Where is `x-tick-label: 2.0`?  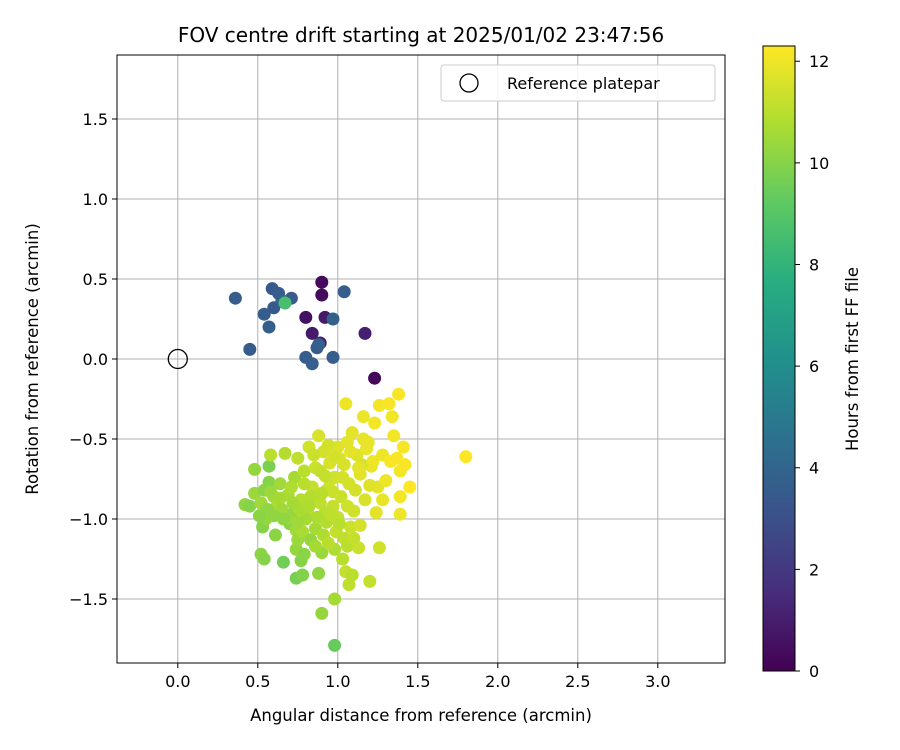
x-tick-label: 2.0 is located at coordinates (497, 681).